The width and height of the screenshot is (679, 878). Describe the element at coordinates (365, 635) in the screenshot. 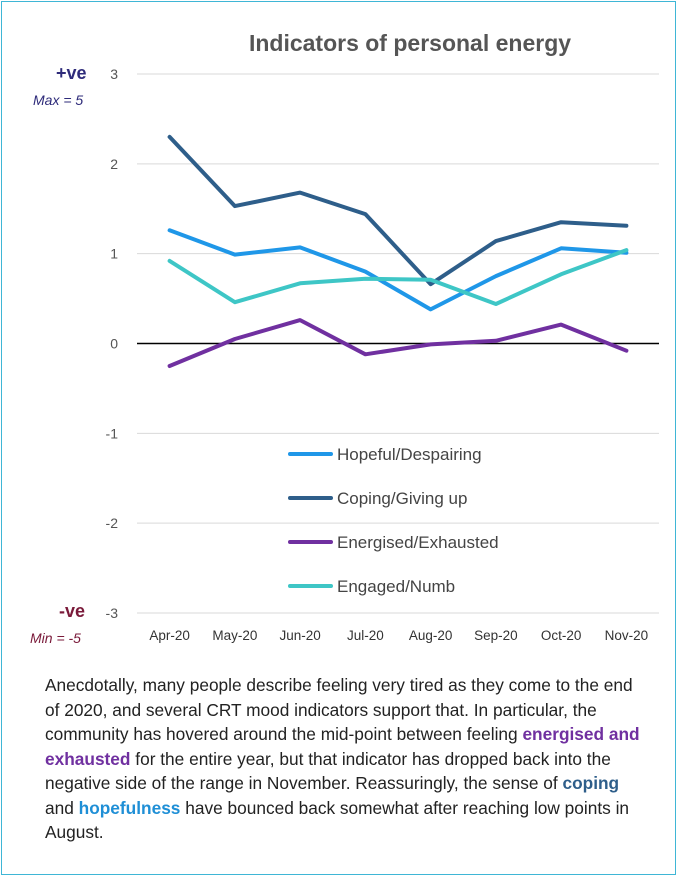

I see `x-tick-label: Jul-20` at that location.